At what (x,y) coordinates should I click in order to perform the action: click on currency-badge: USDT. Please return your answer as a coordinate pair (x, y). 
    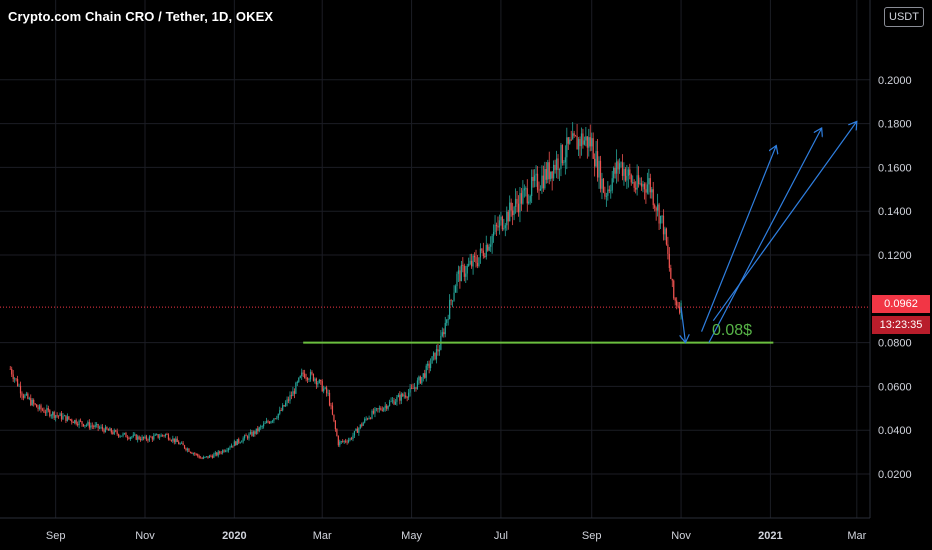
    Looking at the image, I should click on (904, 17).